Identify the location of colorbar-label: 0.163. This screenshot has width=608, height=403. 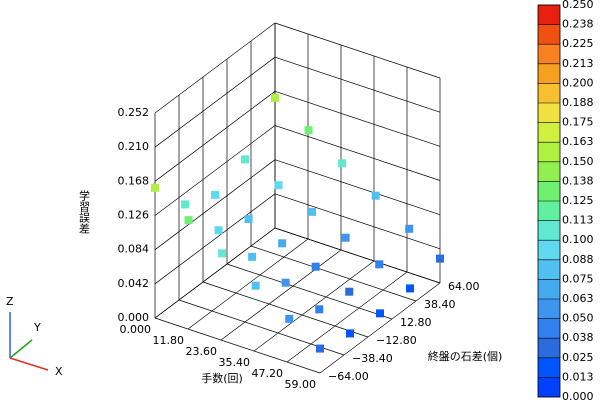
(578, 141).